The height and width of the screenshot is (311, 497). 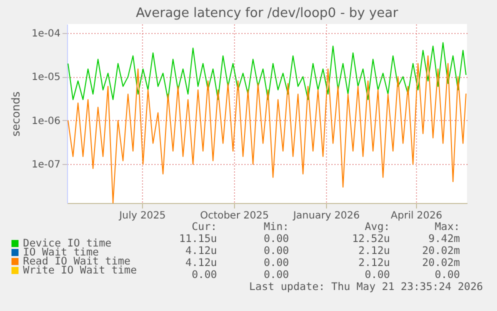 What do you see at coordinates (447, 227) in the screenshot?
I see `text: Max:` at bounding box center [447, 227].